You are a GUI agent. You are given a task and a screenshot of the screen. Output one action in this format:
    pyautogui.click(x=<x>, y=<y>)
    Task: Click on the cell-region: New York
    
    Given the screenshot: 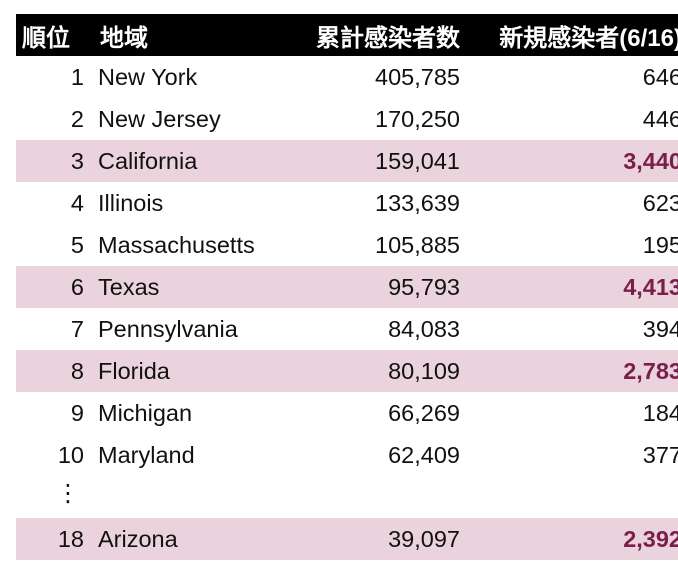 What is the action you would take?
    pyautogui.click(x=148, y=76)
    